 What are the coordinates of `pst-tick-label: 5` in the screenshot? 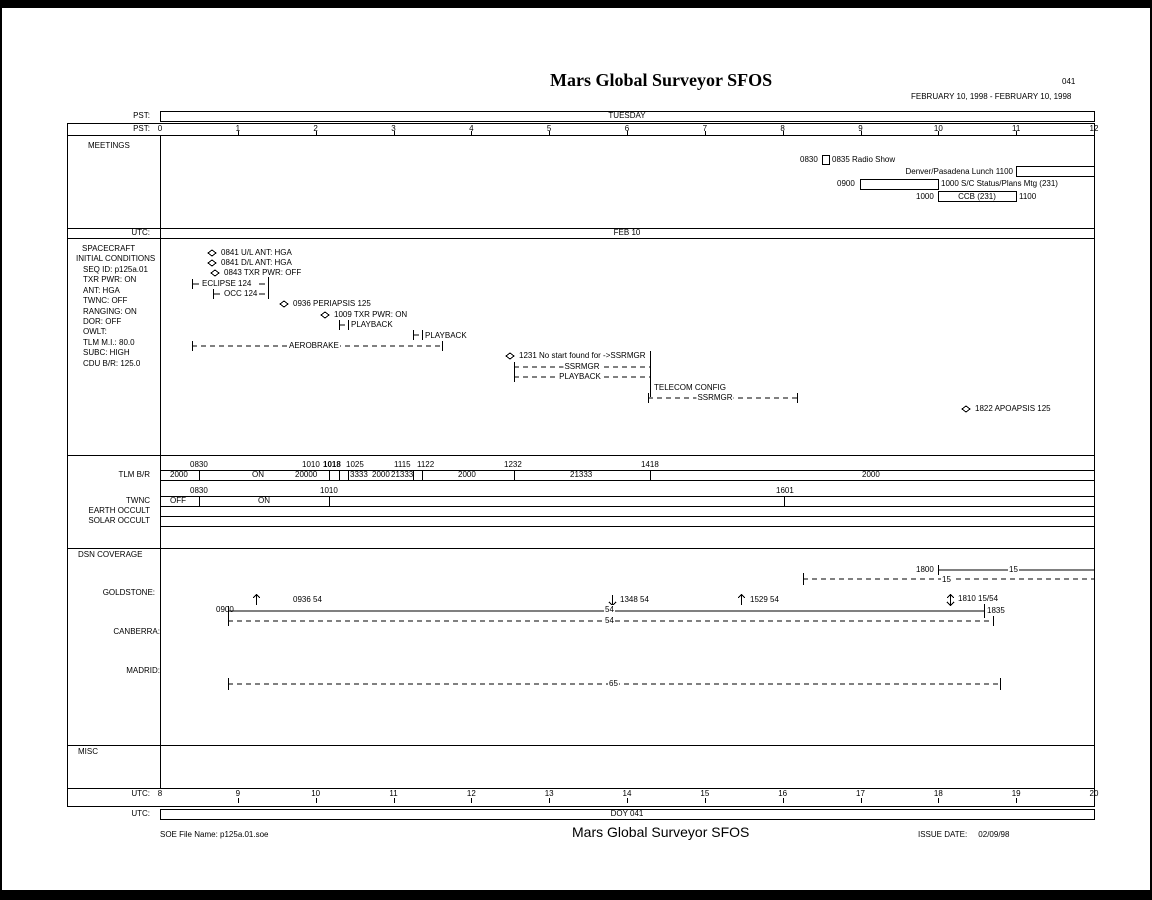 It's located at (549, 128).